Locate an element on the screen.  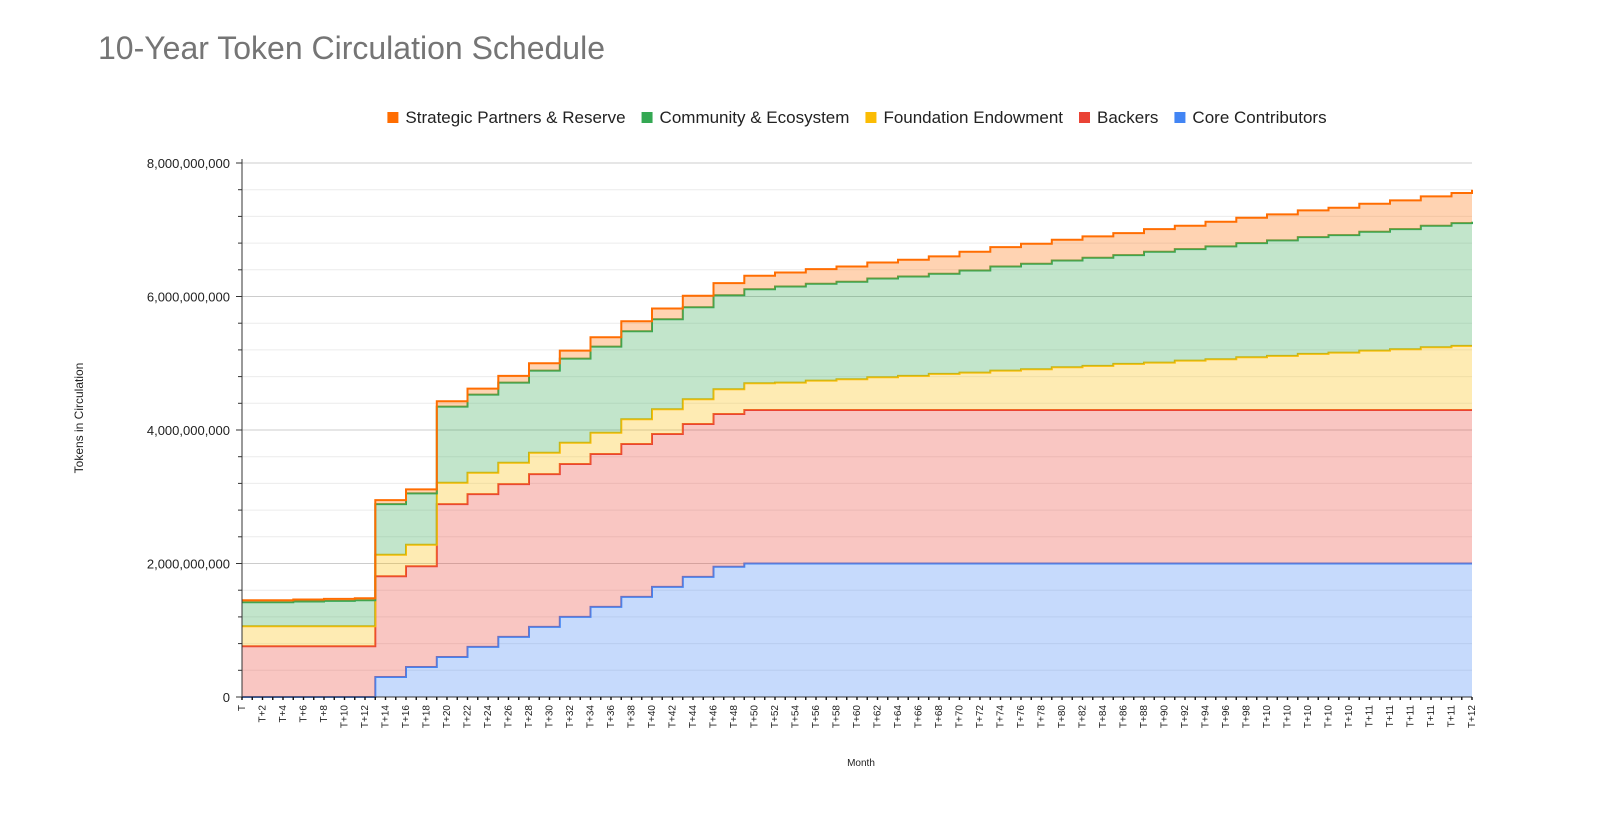
x-tick-label: T+22 is located at coordinates (468, 717).